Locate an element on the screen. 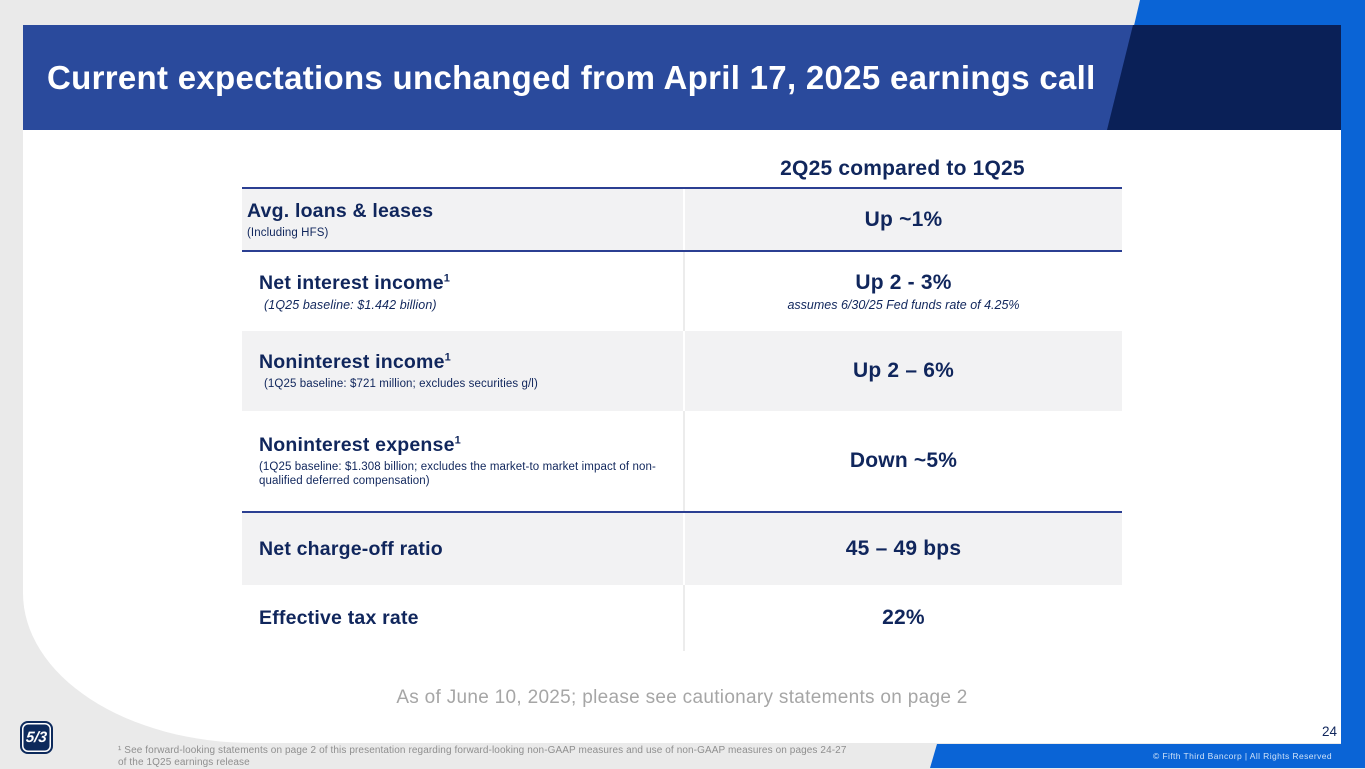 This screenshot has height=769, width=1365. table-row: Effective tax rate 22% is located at coordinates (682, 618).